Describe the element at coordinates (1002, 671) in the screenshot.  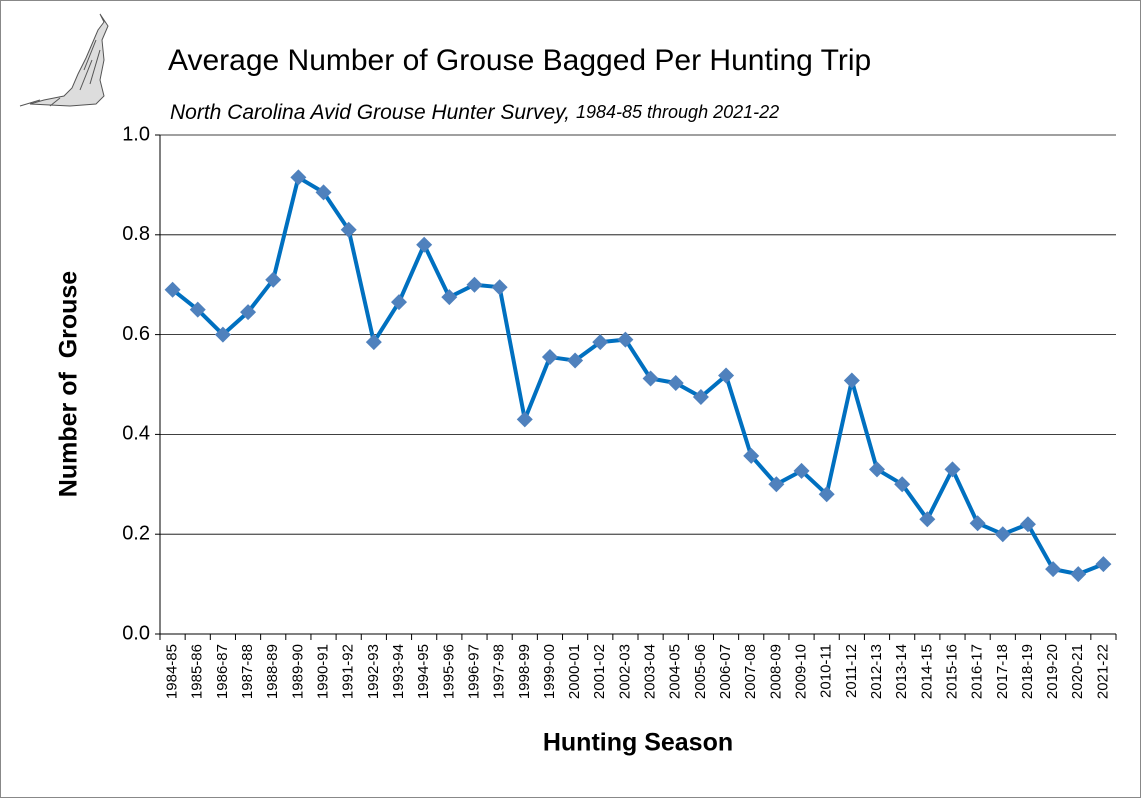
I see `x-tick-label: 2017-18` at that location.